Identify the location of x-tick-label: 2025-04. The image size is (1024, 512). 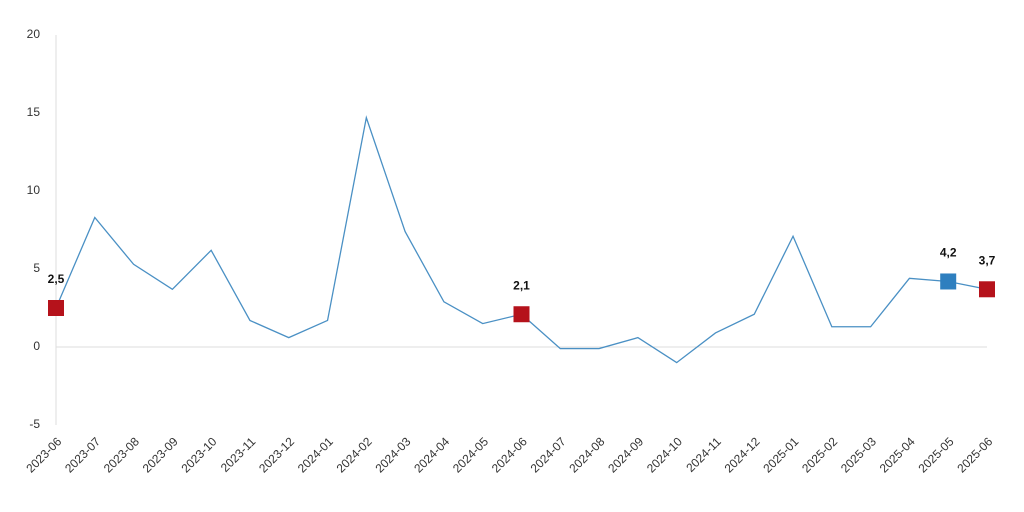
(897, 454).